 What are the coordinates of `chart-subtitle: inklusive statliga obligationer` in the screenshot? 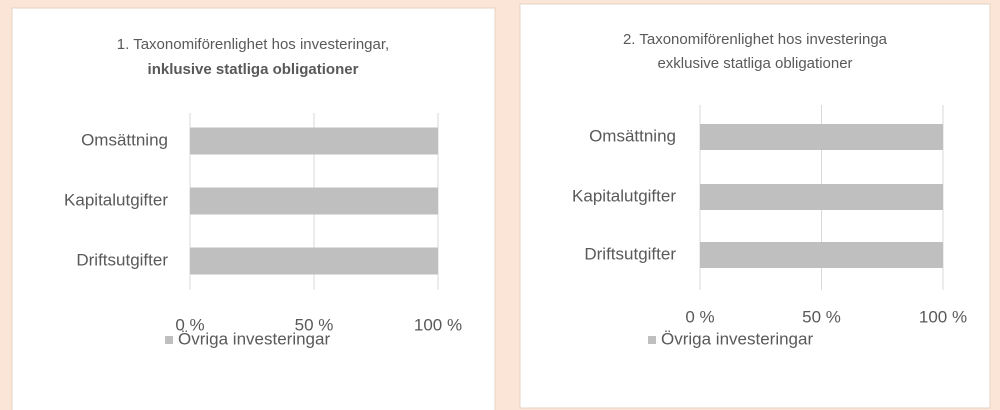 It's located at (253, 69).